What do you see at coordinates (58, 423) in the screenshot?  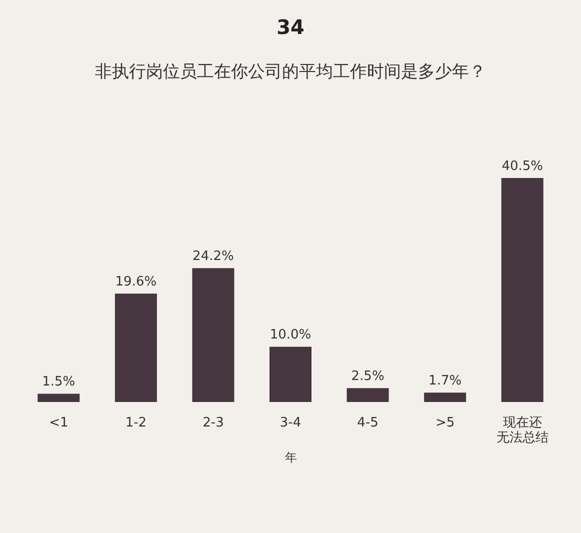 I see `x-tick-label: <1` at bounding box center [58, 423].